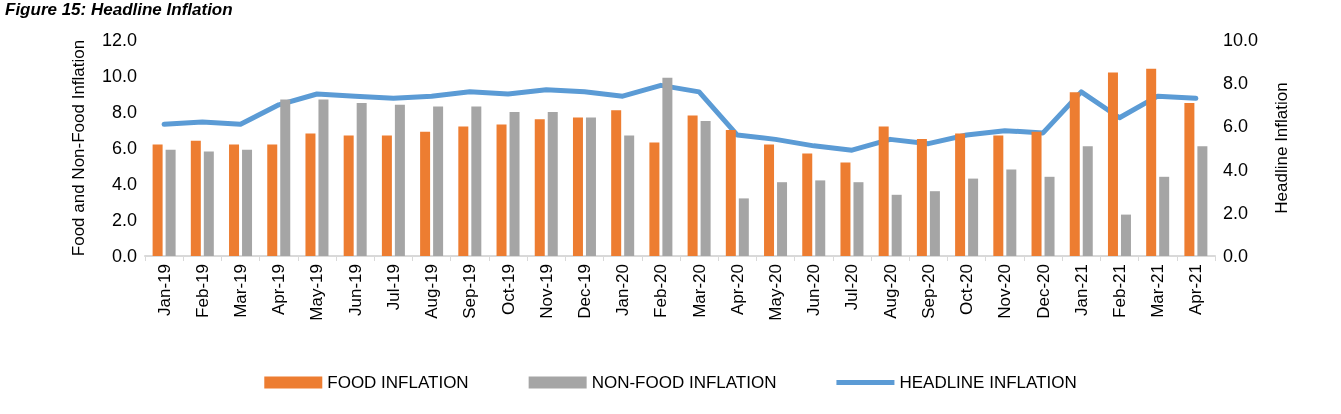 The height and width of the screenshot is (414, 1341). Describe the element at coordinates (737, 290) in the screenshot. I see `x-tick-label: Apr-20` at that location.